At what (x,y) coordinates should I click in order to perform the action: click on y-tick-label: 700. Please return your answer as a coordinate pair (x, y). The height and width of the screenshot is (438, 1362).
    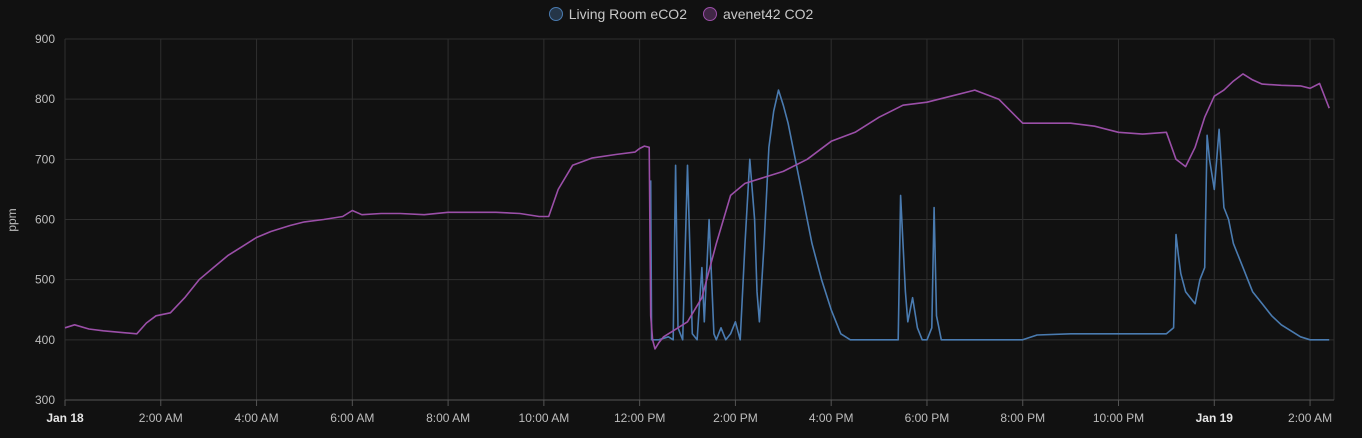
    Looking at the image, I should click on (45, 159).